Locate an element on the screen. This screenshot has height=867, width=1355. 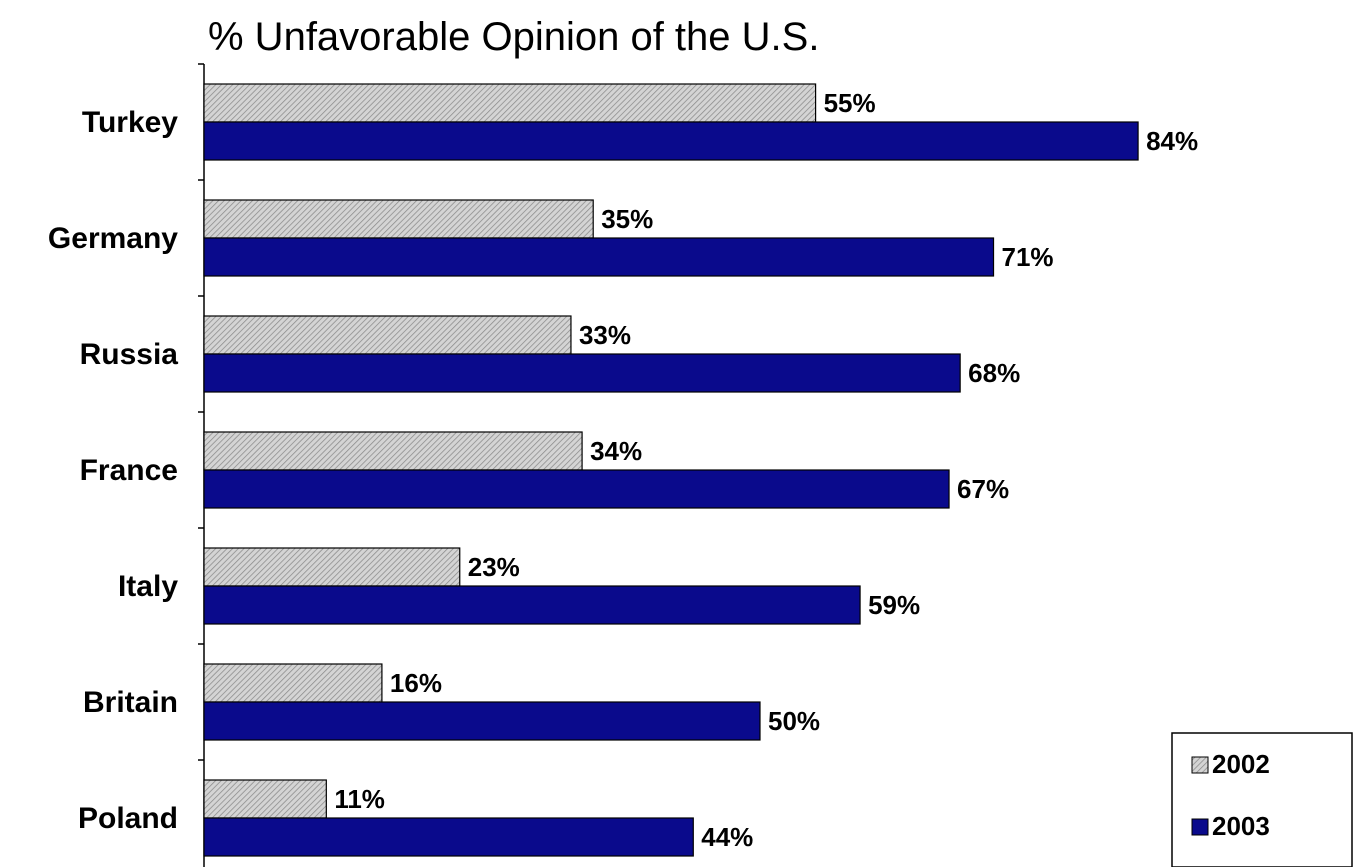
data-label-2002-france: 34% is located at coordinates (616, 451).